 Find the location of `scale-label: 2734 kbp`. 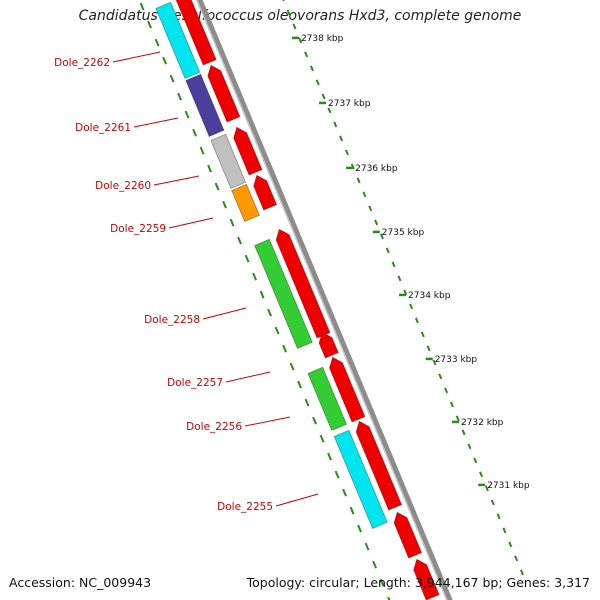

scale-label: 2734 kbp is located at coordinates (429, 296).